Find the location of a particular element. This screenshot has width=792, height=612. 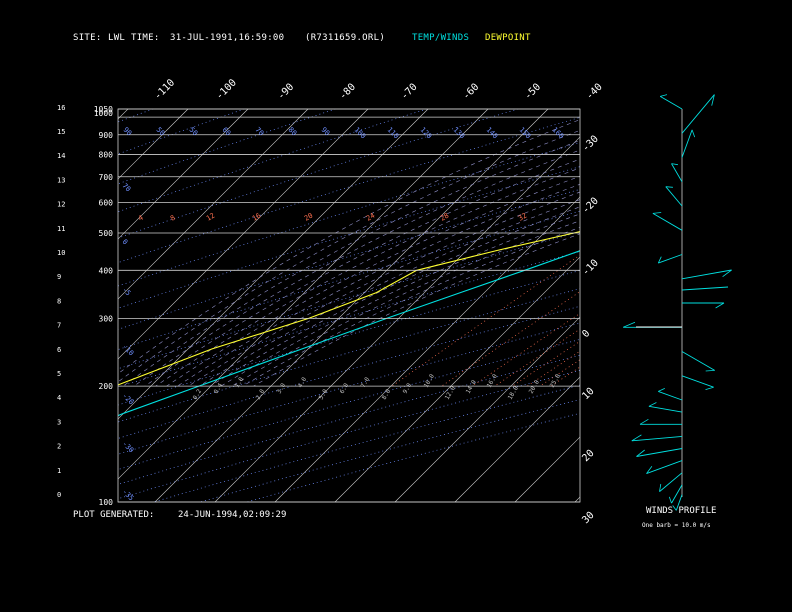

temp-tick-top: -50 is located at coordinates (533, 92).